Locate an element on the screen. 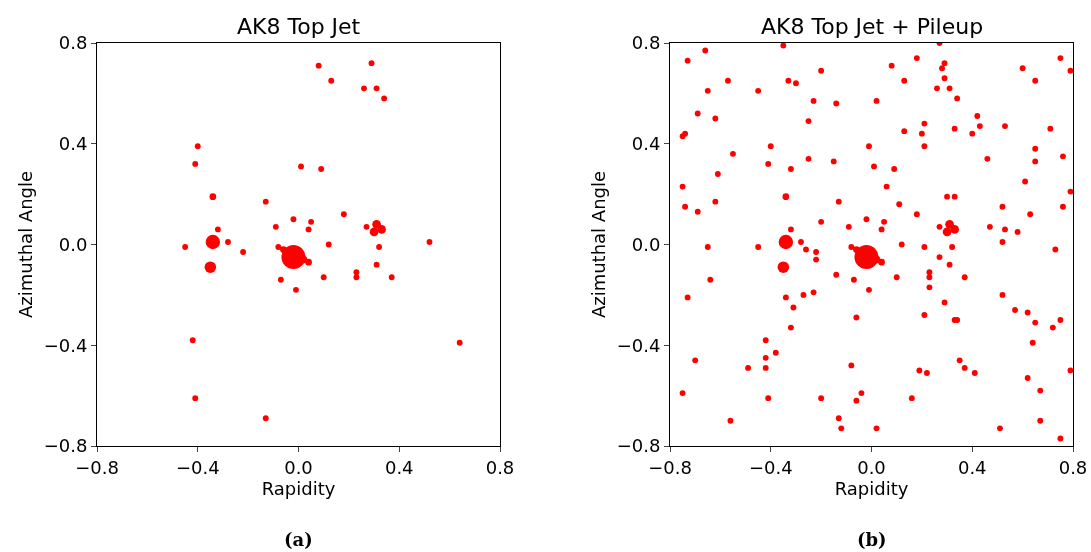 The image size is (1091, 552). chart-title: AK8 Top Jet is located at coordinates (299, 26).